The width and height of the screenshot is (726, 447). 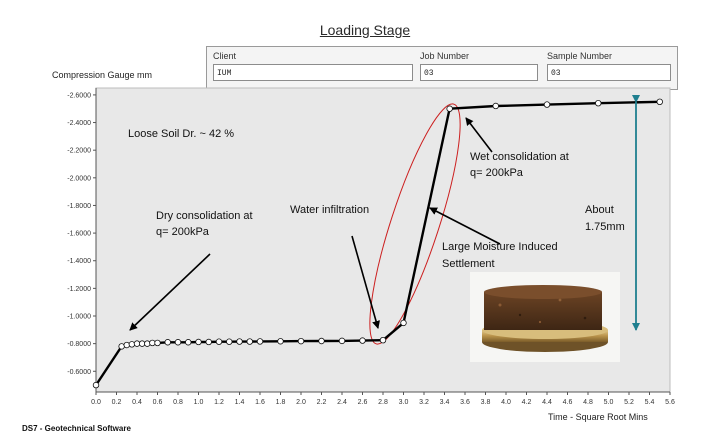 I want to click on x-tick-label: 1.2, so click(x=219, y=402).